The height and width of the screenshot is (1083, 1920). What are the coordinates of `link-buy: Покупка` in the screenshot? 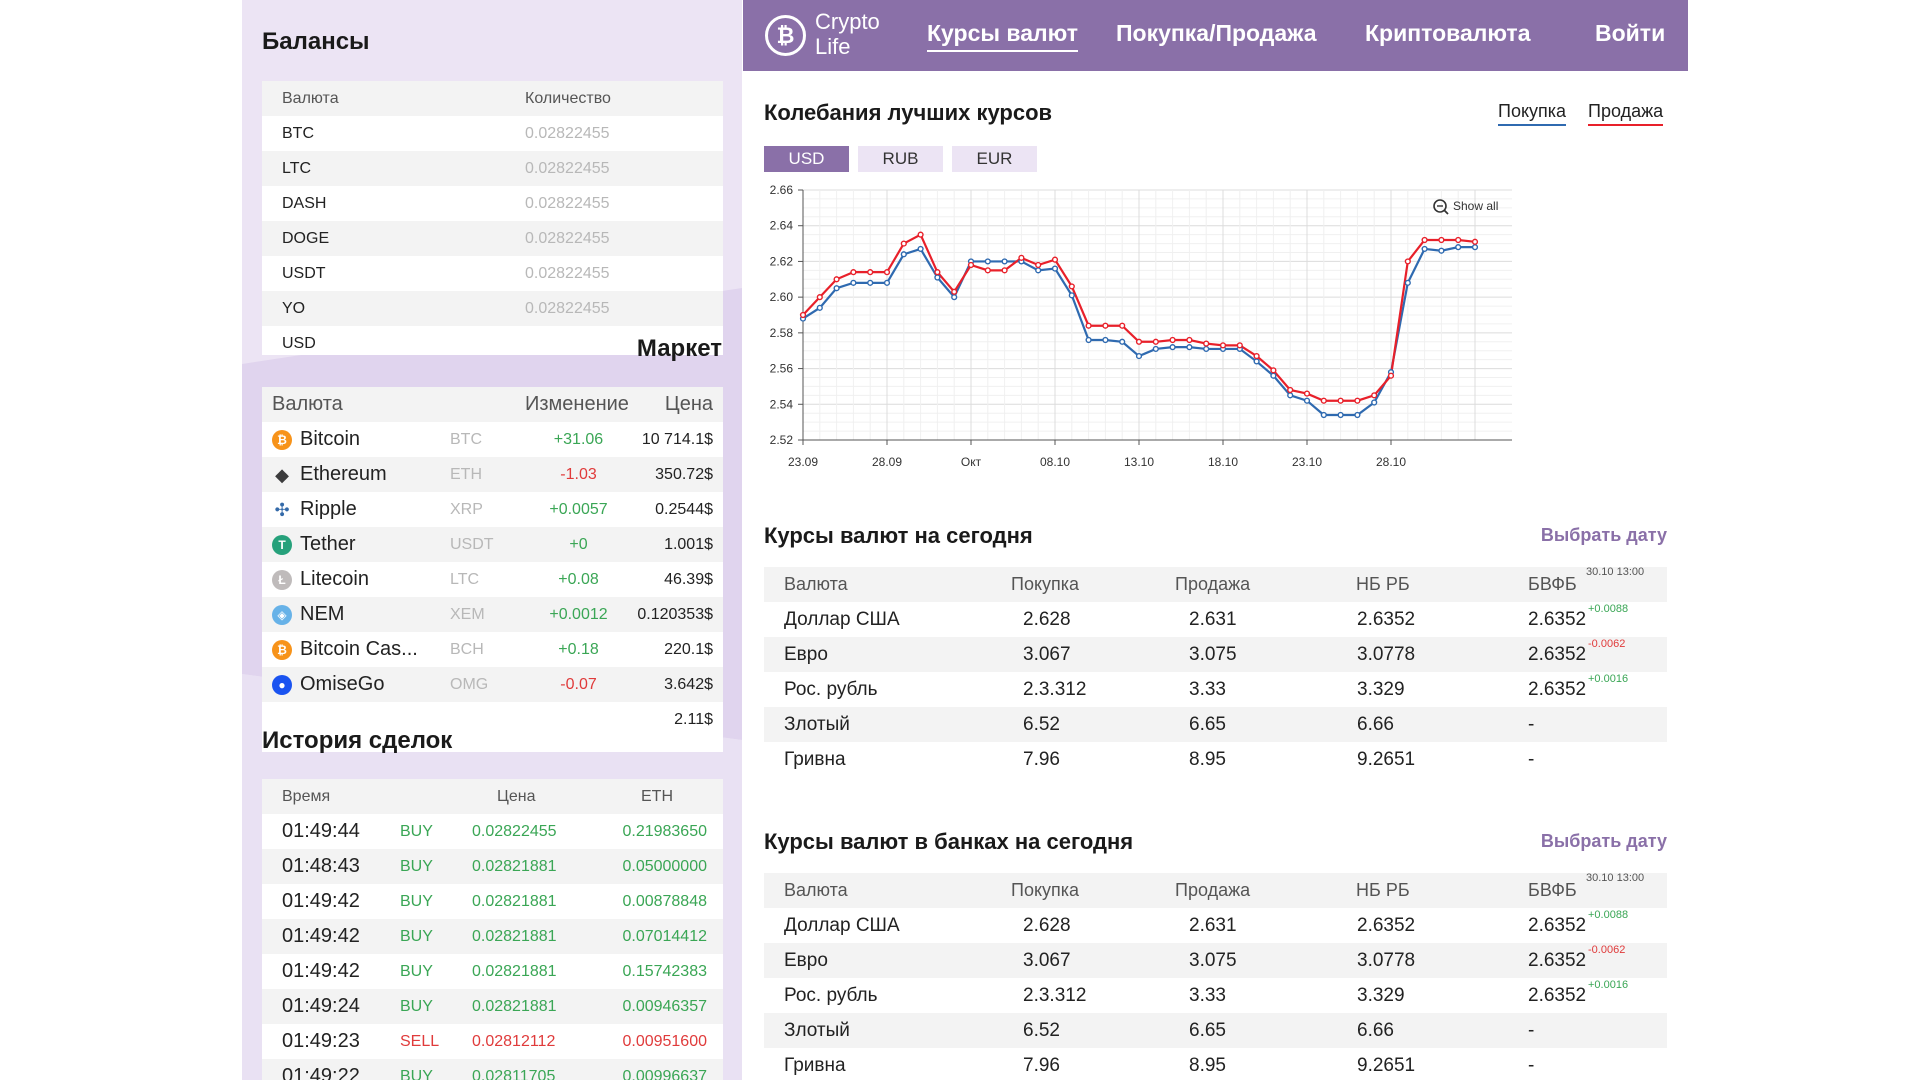 It's located at (1532, 113).